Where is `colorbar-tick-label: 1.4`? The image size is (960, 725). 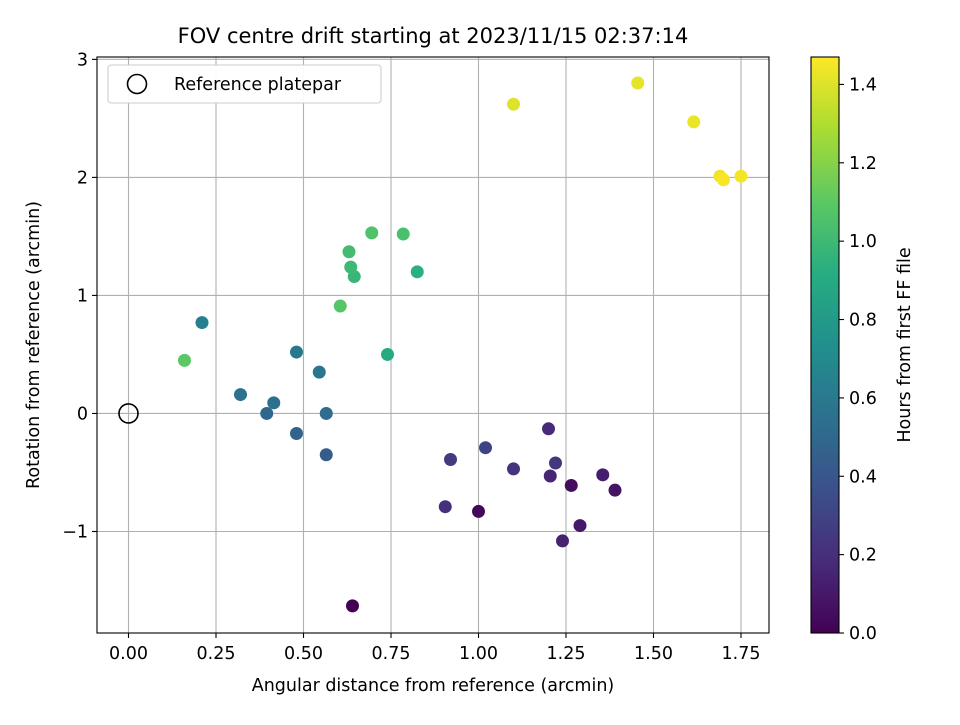
colorbar-tick-label: 1.4 is located at coordinates (863, 85).